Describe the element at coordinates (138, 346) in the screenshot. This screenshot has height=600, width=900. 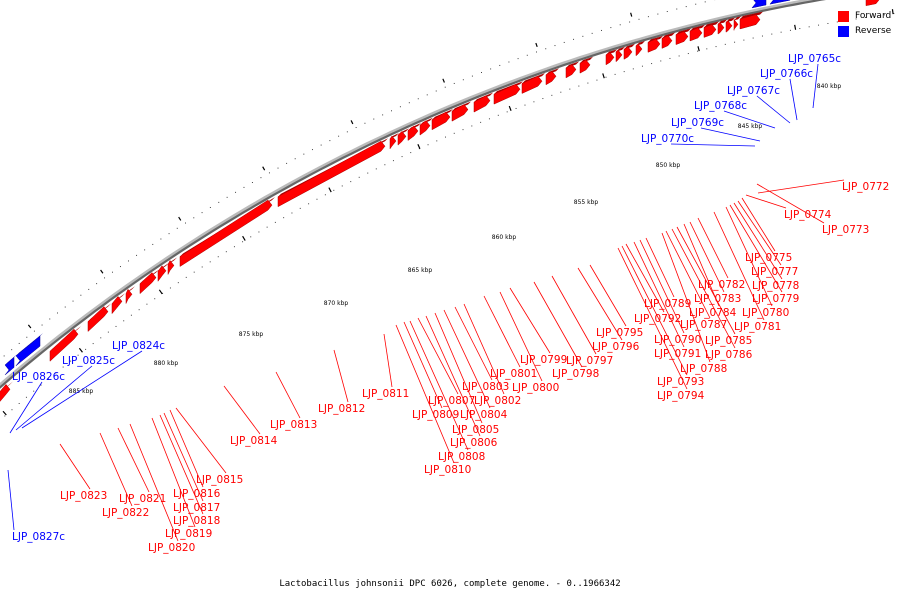
I see `gene-label: LJP_0824c` at that location.